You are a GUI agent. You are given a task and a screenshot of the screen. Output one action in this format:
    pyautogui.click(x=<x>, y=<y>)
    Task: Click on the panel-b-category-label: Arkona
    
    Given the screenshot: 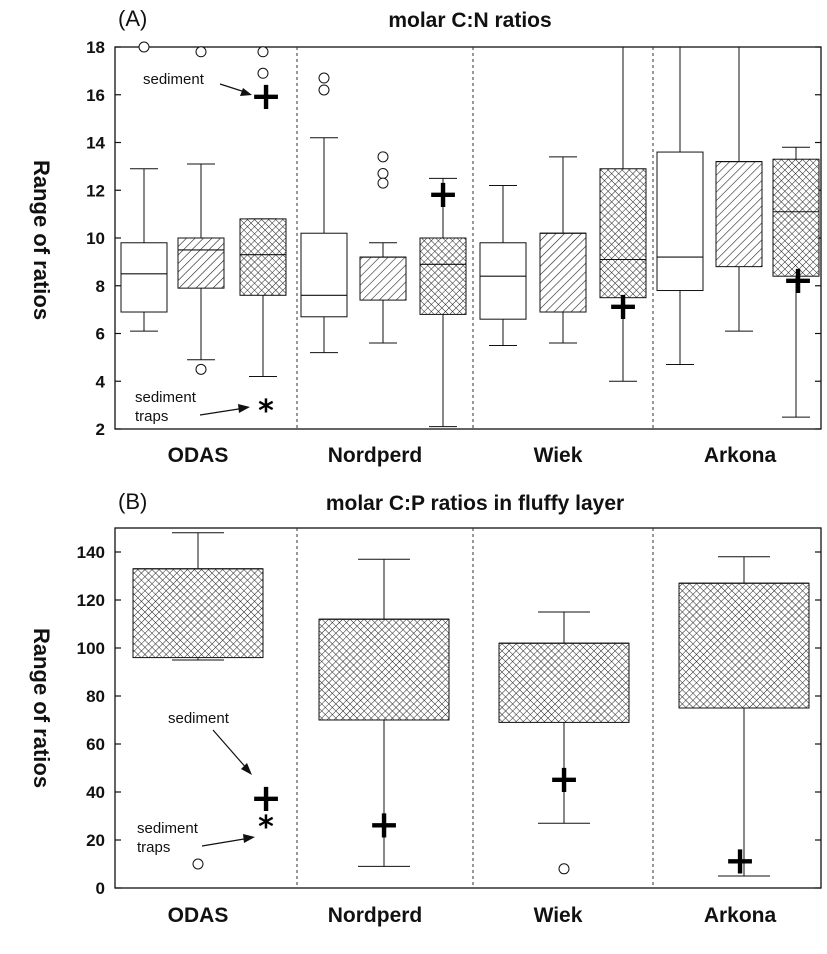 What is the action you would take?
    pyautogui.click(x=740, y=915)
    